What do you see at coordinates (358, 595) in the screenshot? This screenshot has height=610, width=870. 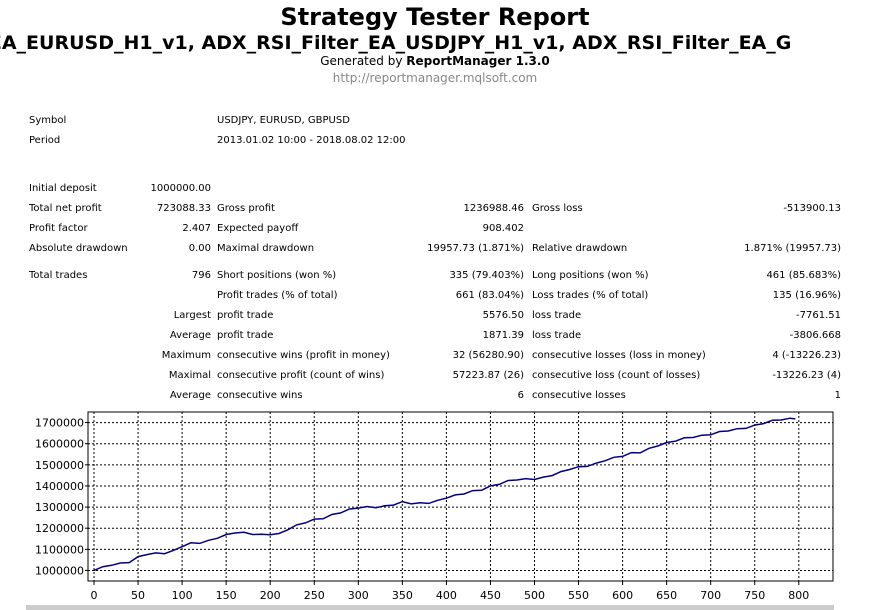 I see `x-tick-label: 300` at bounding box center [358, 595].